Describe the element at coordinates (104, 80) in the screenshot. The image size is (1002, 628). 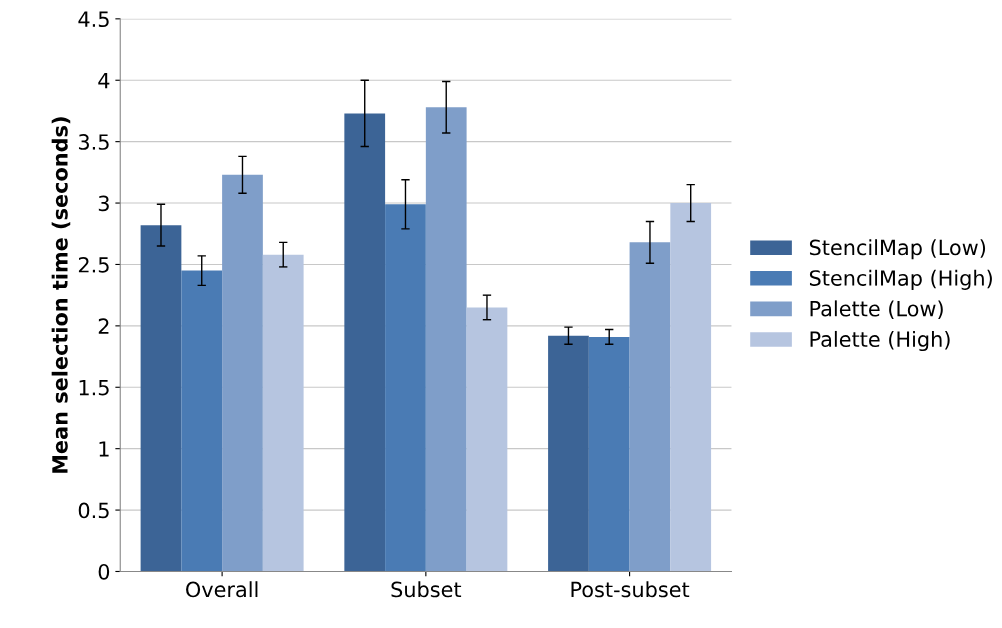
I see `y-tick-label: 4` at that location.